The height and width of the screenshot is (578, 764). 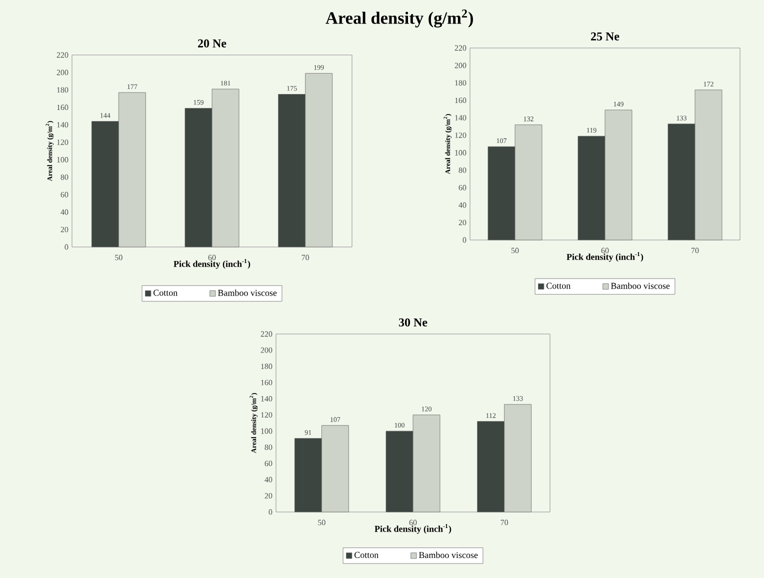 I want to click on chart-title: 25 Ne, so click(x=605, y=36).